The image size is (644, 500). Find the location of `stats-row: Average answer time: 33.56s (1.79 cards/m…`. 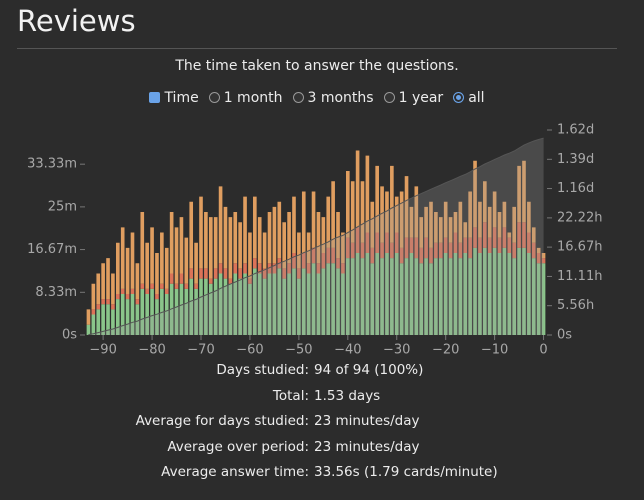

stats-row: Average answer time: 33.56s (1.79 cards/m… is located at coordinates (322, 477).